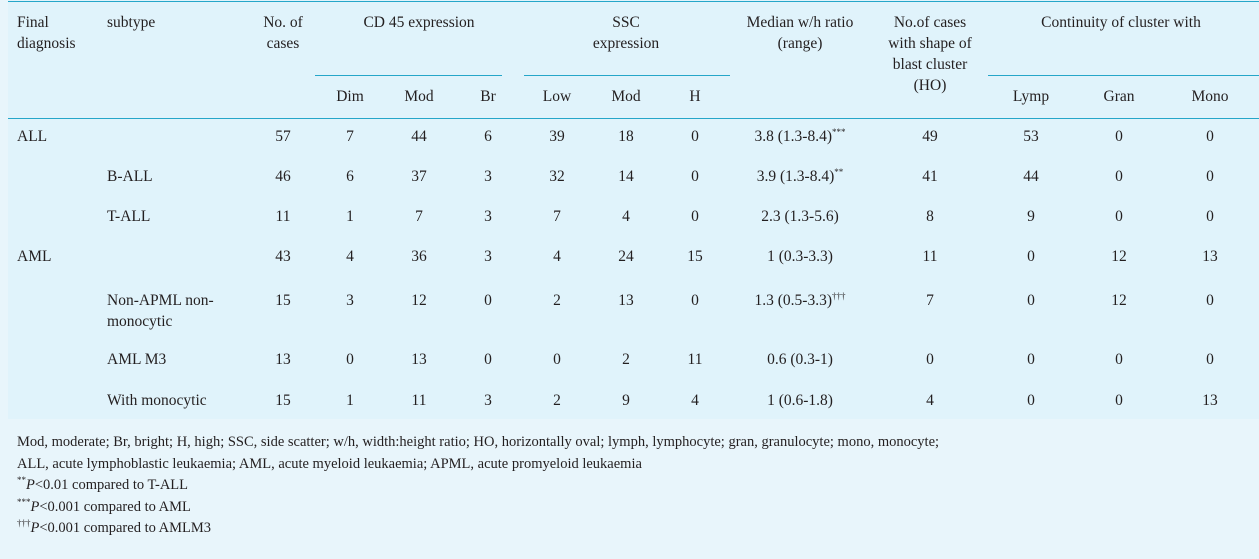 This screenshot has width=1259, height=559. What do you see at coordinates (350, 176) in the screenshot?
I see `cell-dim: 6` at bounding box center [350, 176].